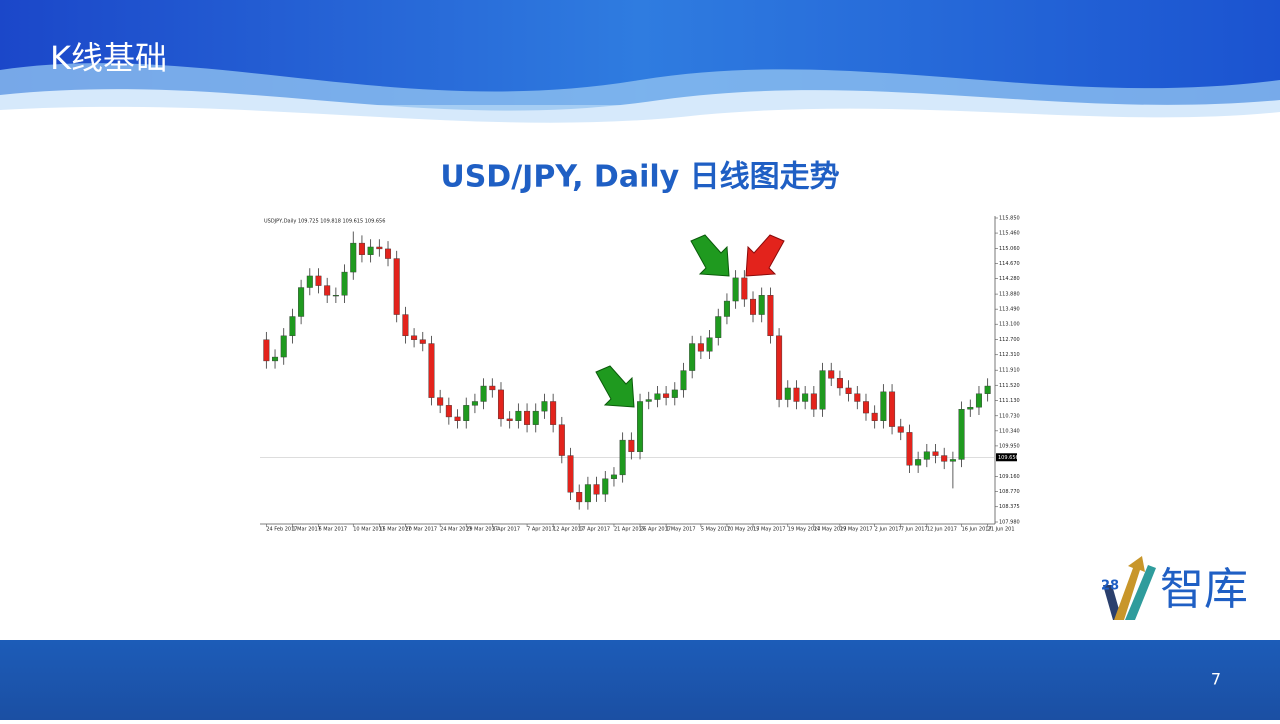 The image size is (1280, 724). I want to click on x-tick-label: 10 May 2017, so click(743, 530).